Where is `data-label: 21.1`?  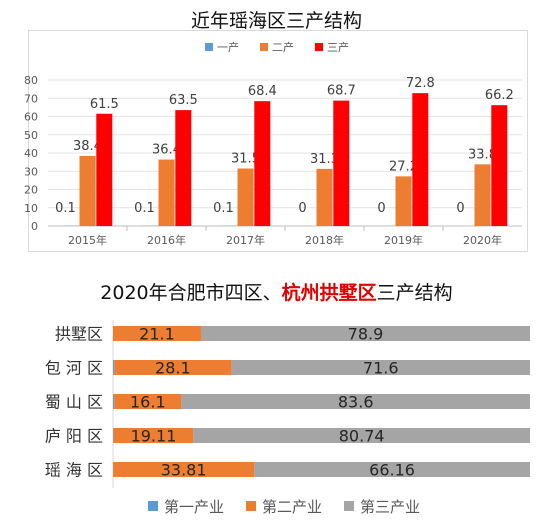 data-label: 21.1 is located at coordinates (157, 334).